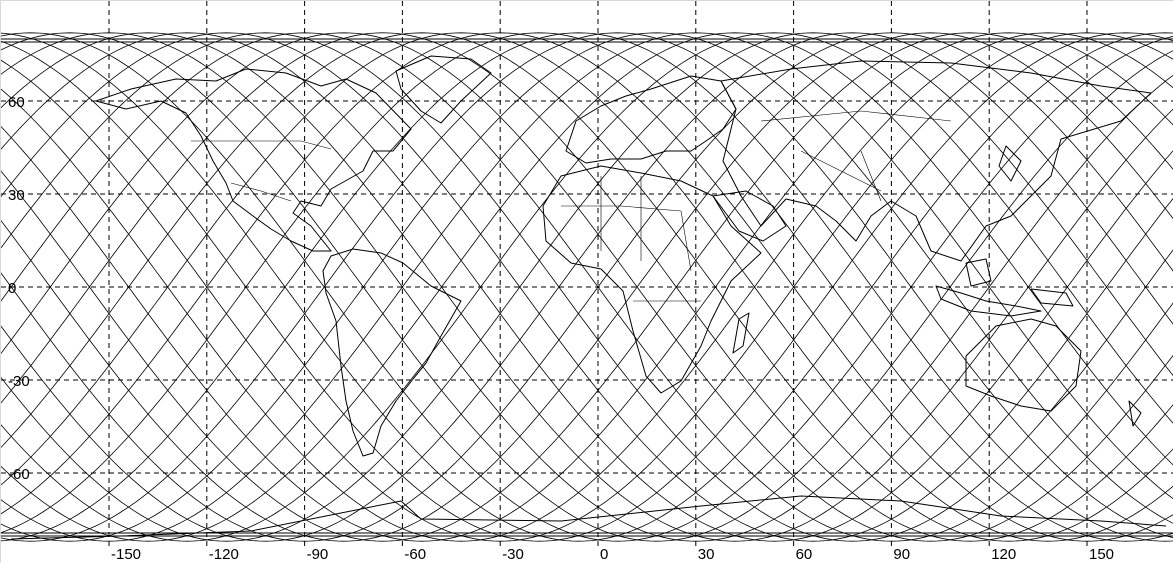 This screenshot has height=564, width=1173. What do you see at coordinates (253, 160) in the screenshot?
I see `coastline-north-america` at bounding box center [253, 160].